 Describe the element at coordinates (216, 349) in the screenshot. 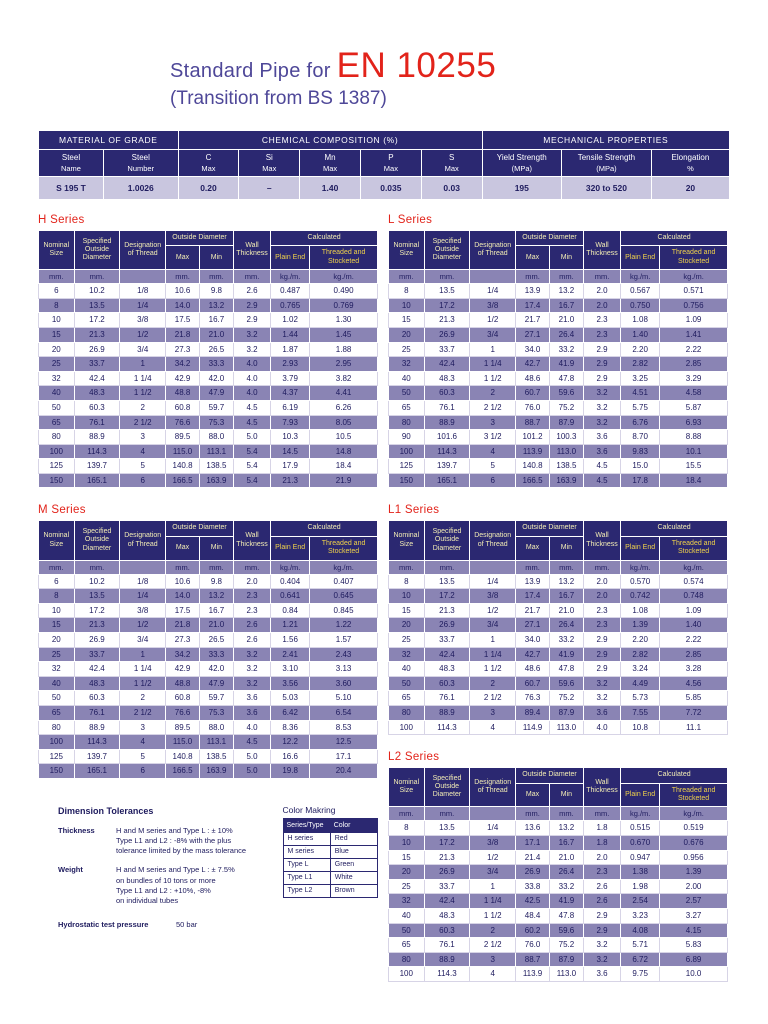

I see `table-cell: 26.5` at that location.